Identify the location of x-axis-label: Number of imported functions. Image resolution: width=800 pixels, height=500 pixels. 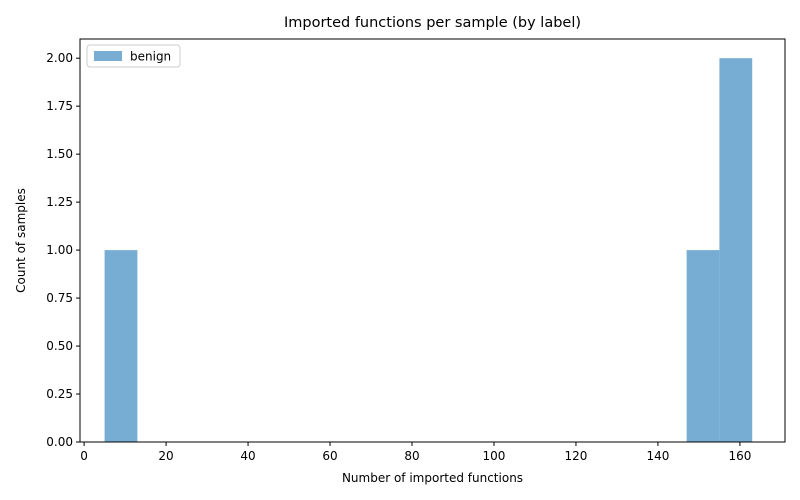
(432, 478).